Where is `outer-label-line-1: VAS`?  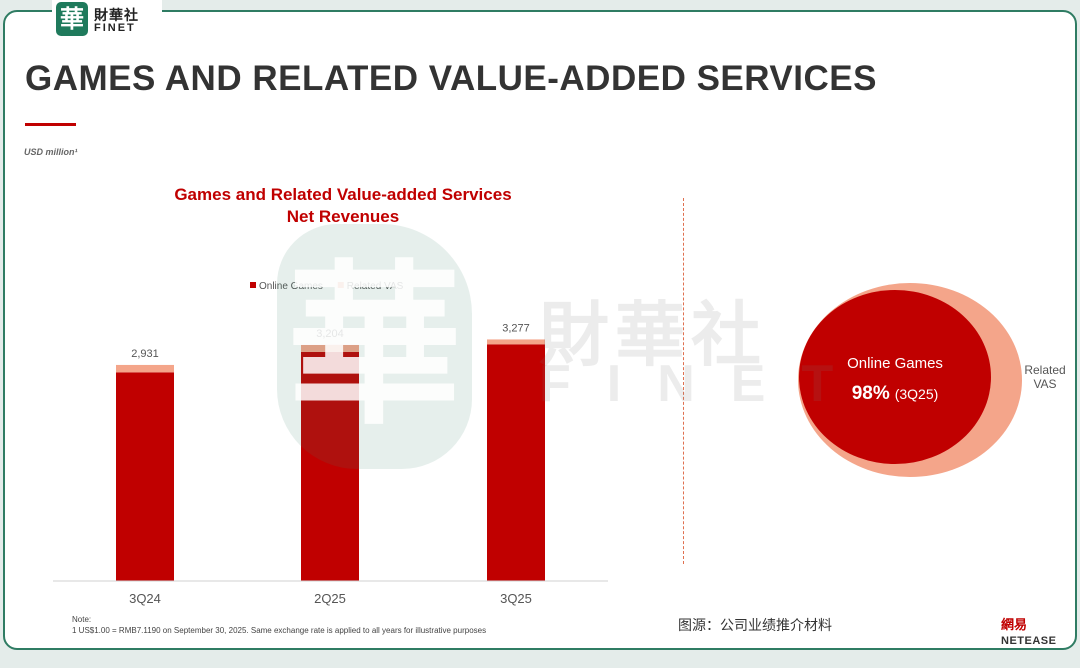
outer-label-line-1: VAS is located at coordinates (1044, 384).